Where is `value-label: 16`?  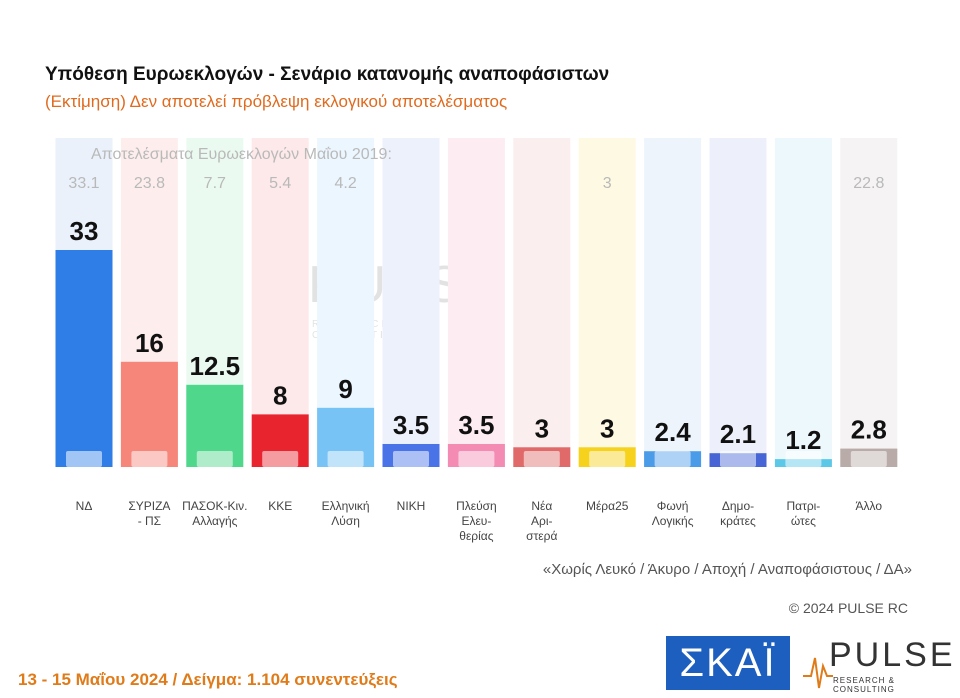 value-label: 16 is located at coordinates (149, 343).